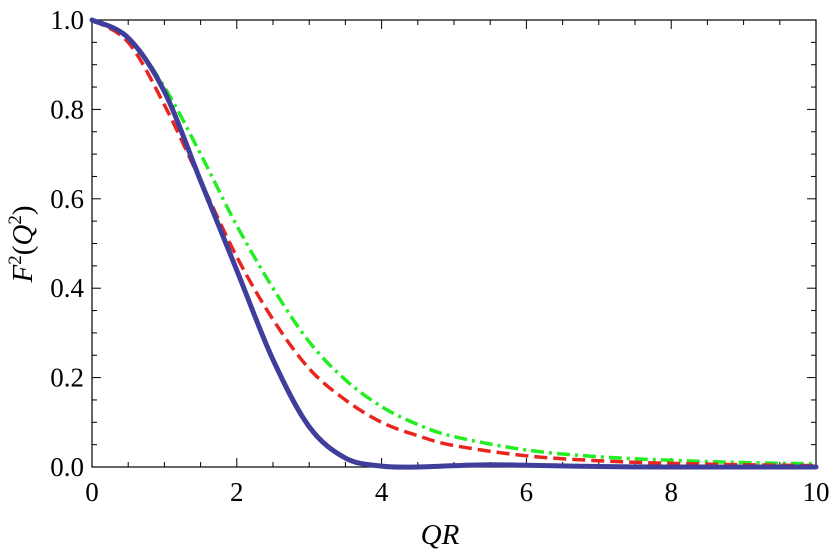  Describe the element at coordinates (67, 109) in the screenshot. I see `y-tick-label: 0.8` at that location.